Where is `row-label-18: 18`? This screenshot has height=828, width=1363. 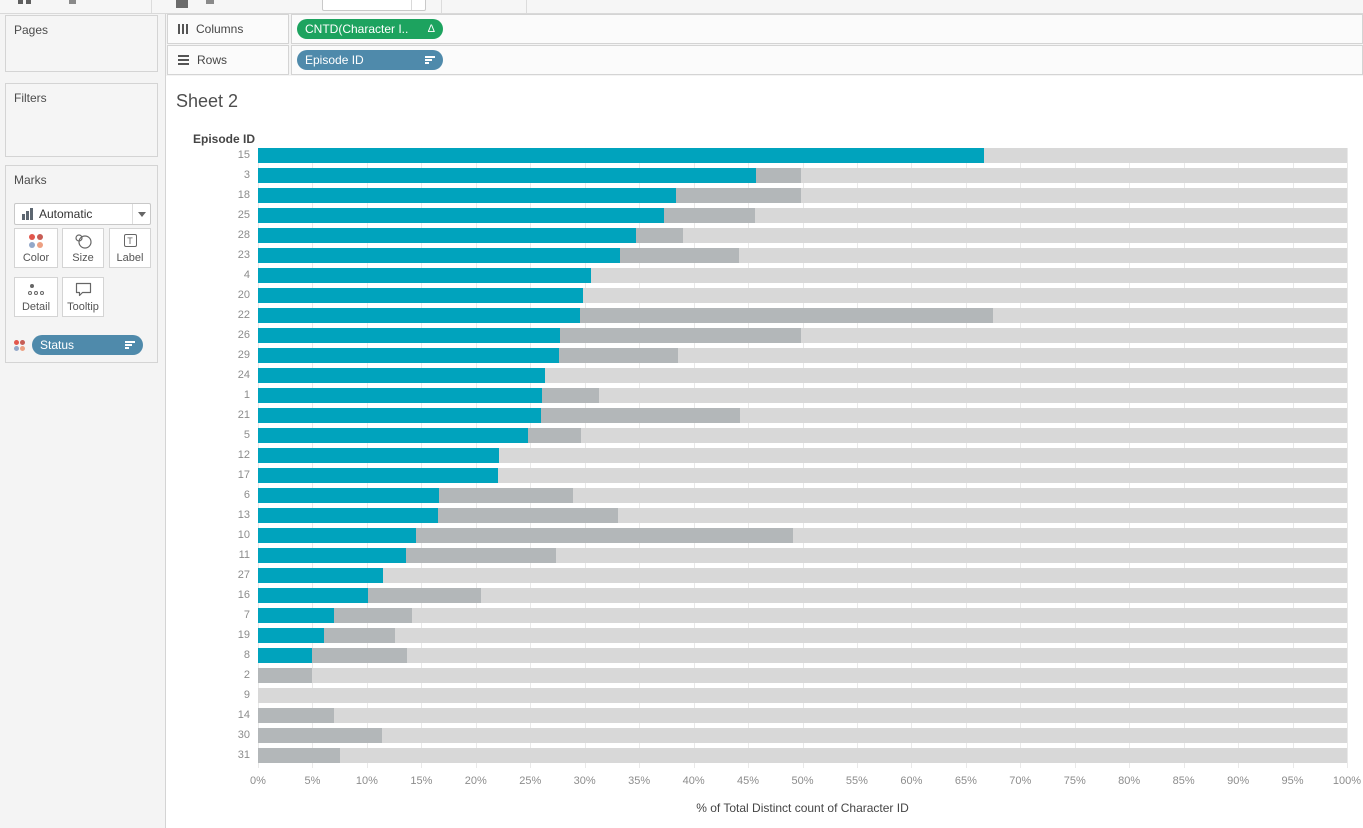
row-label-18: 18 is located at coordinates (243, 195).